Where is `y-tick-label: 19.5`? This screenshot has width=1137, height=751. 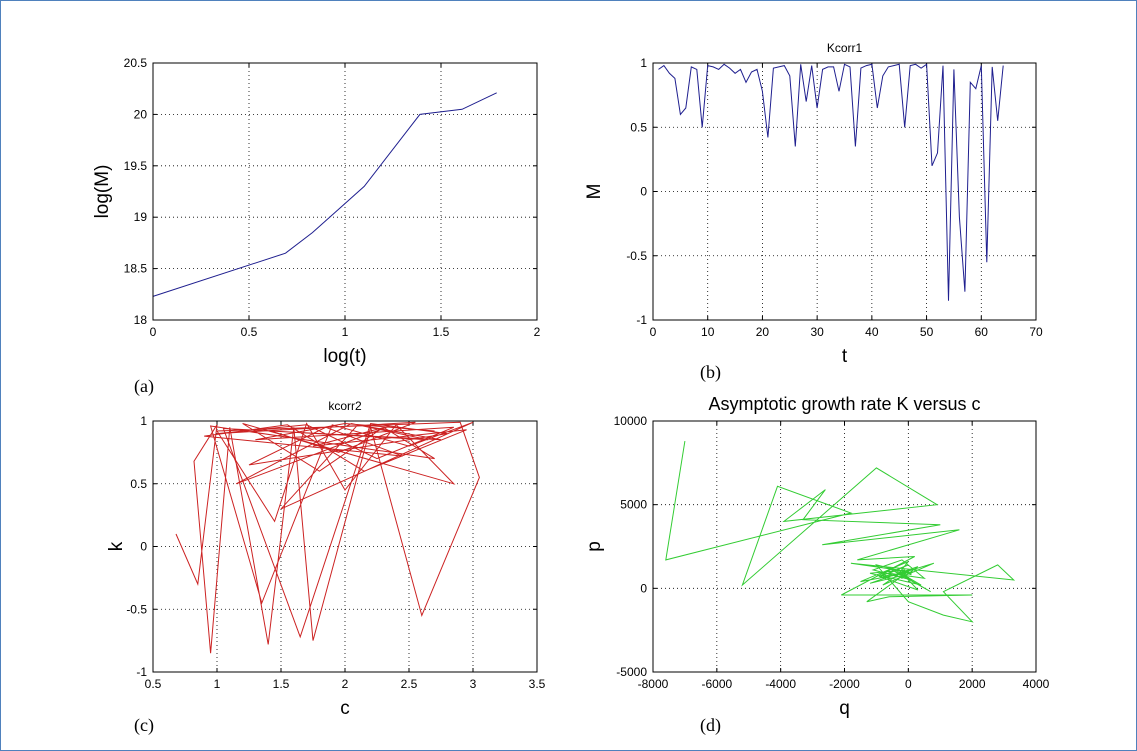
y-tick-label: 19.5 is located at coordinates (136, 166).